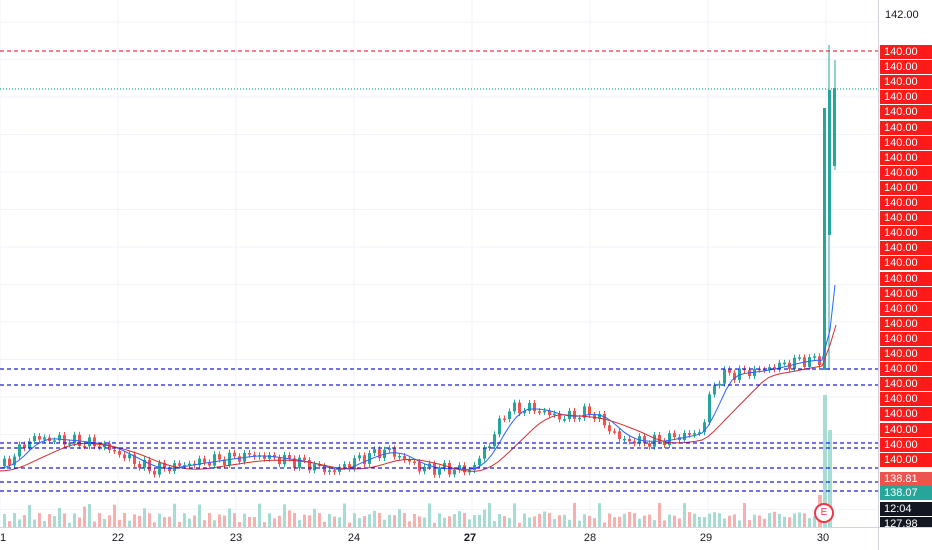 The height and width of the screenshot is (550, 932). What do you see at coordinates (706, 538) in the screenshot?
I see `time-tick: 29` at bounding box center [706, 538].